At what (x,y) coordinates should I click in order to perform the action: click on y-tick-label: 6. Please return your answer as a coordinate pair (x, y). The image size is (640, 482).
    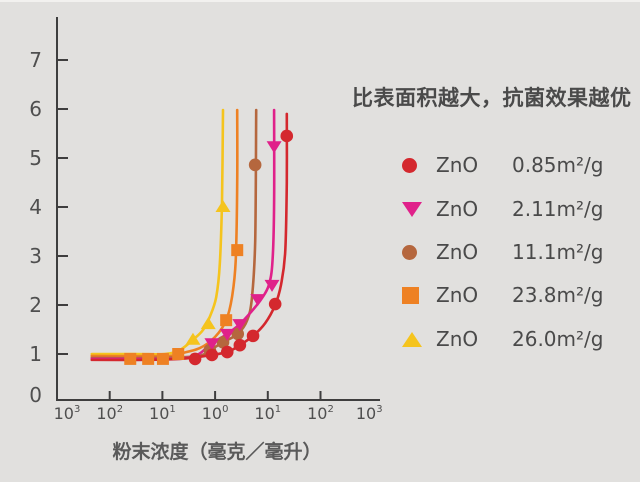
    Looking at the image, I should click on (35, 109).